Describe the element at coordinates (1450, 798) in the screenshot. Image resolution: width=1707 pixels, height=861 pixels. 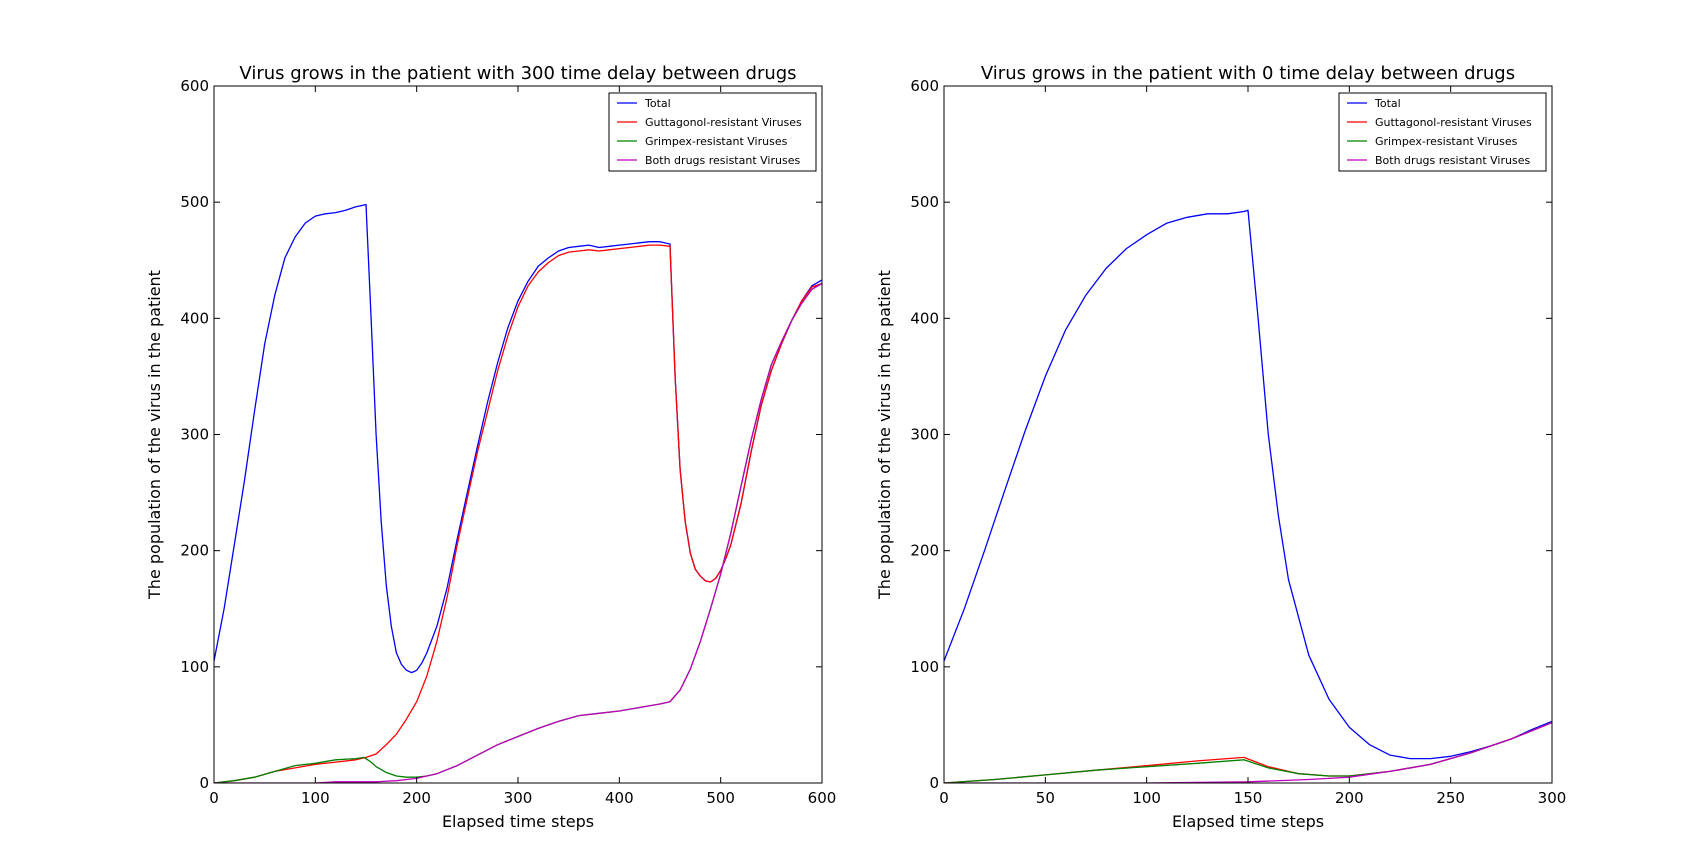
I see `x-tick-label: 250` at that location.